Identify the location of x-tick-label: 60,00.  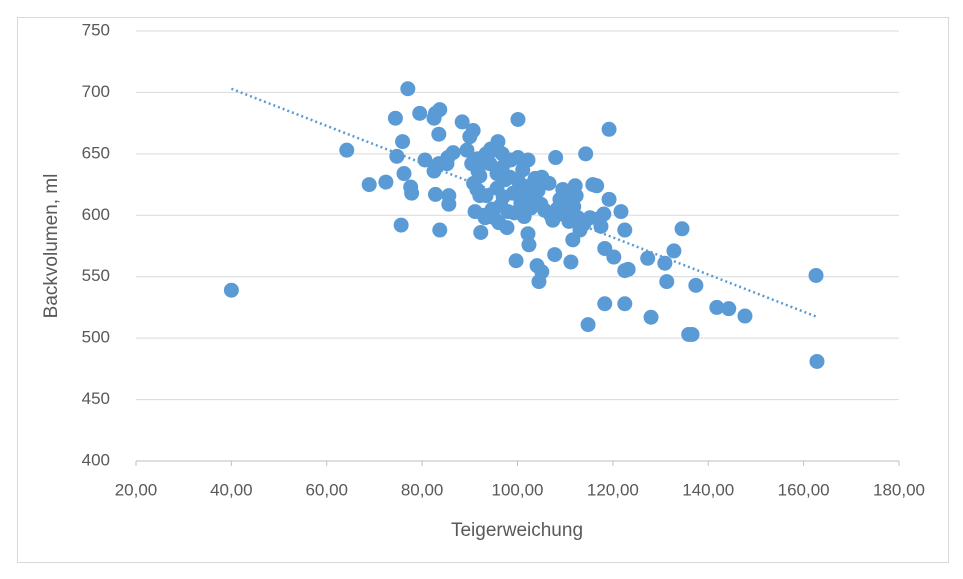
(326, 489).